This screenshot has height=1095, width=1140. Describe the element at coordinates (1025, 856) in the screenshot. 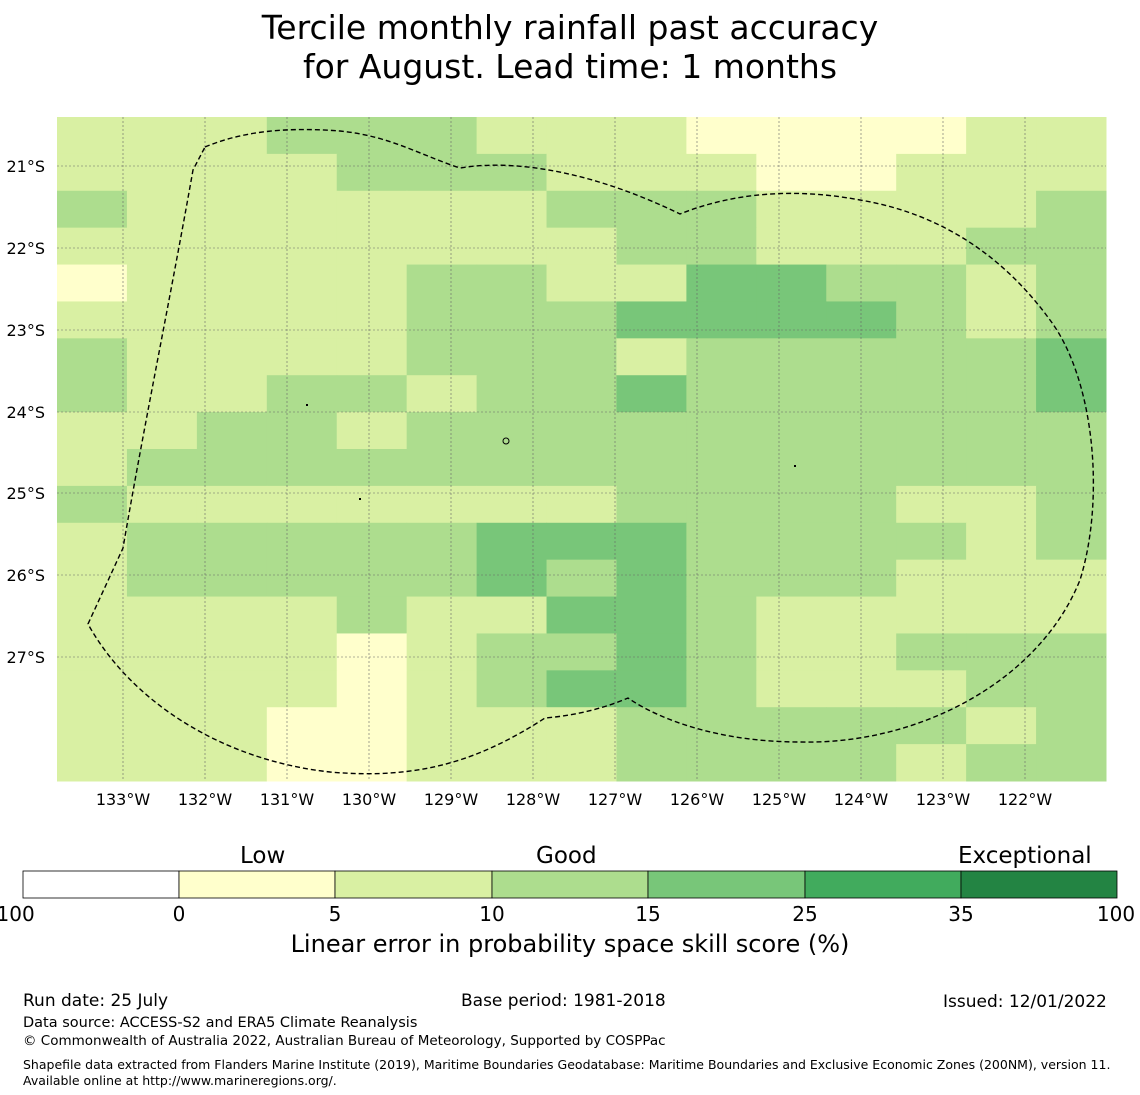

I see `colorbar-category-exceptional: Exceptional` at that location.